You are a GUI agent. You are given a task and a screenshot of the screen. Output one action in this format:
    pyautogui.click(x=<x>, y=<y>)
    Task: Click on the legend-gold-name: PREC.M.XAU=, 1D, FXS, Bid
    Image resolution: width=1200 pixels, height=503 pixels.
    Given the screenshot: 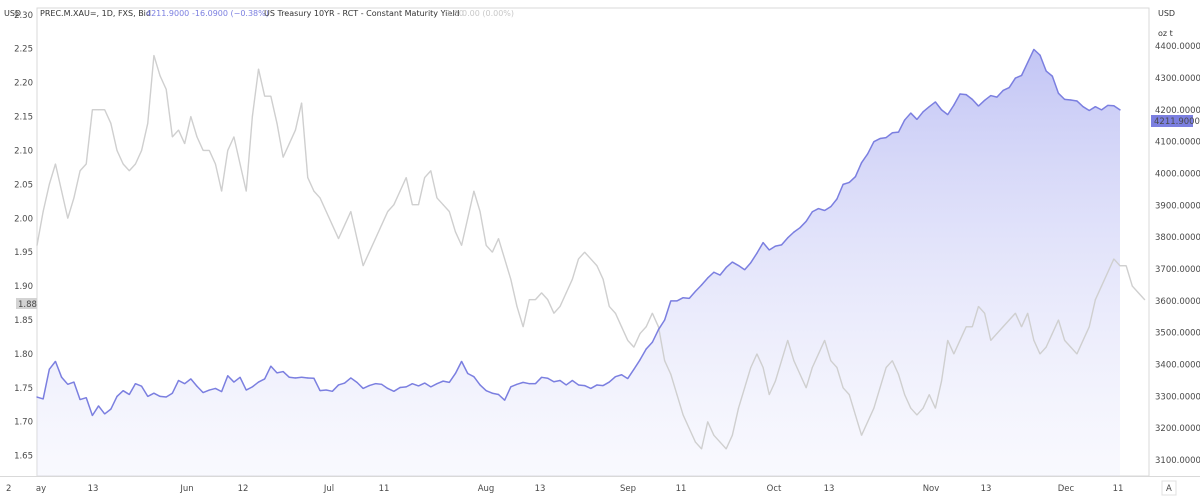 What is the action you would take?
    pyautogui.click(x=95, y=13)
    